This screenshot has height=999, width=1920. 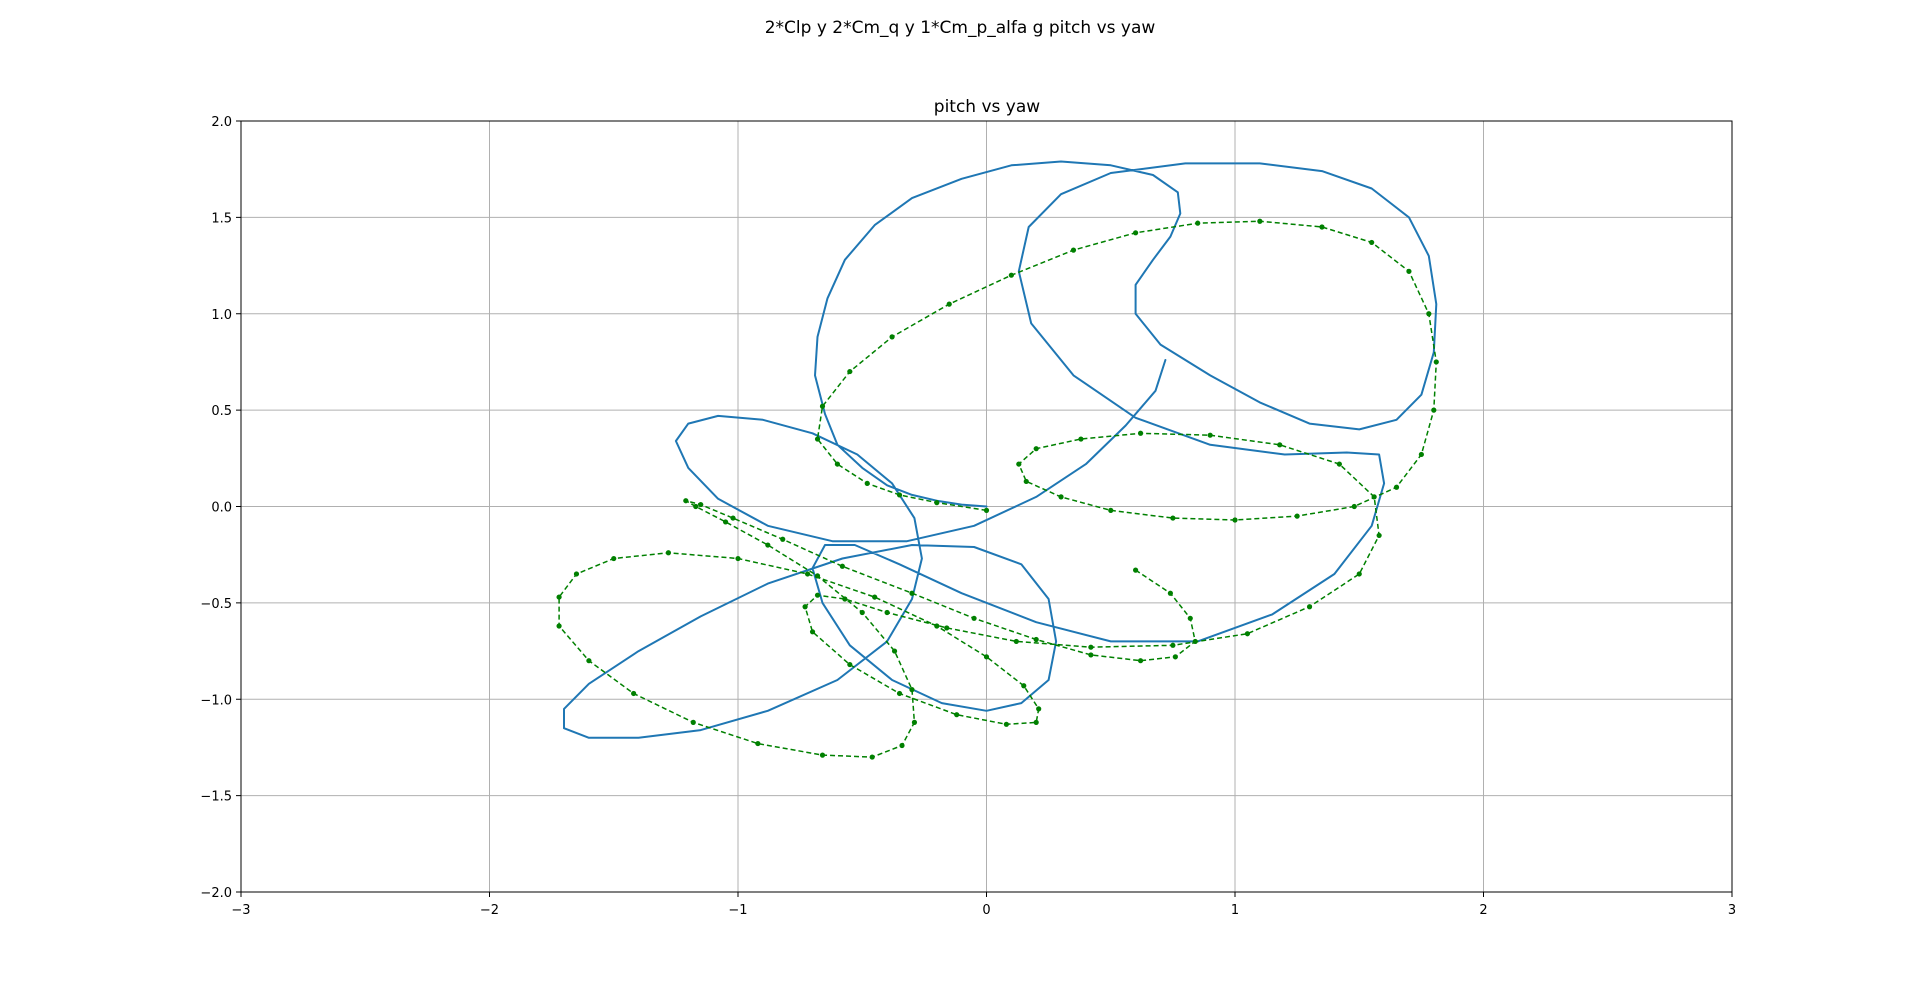 What do you see at coordinates (221, 122) in the screenshot?
I see `y-tick-label: 2.0` at bounding box center [221, 122].